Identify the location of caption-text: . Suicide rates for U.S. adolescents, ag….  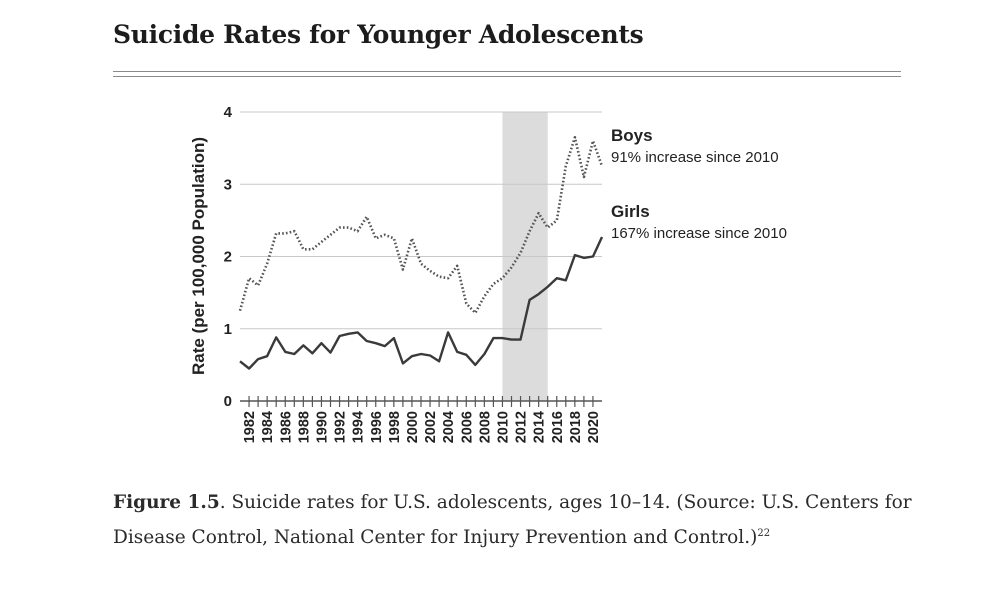
(512, 520).